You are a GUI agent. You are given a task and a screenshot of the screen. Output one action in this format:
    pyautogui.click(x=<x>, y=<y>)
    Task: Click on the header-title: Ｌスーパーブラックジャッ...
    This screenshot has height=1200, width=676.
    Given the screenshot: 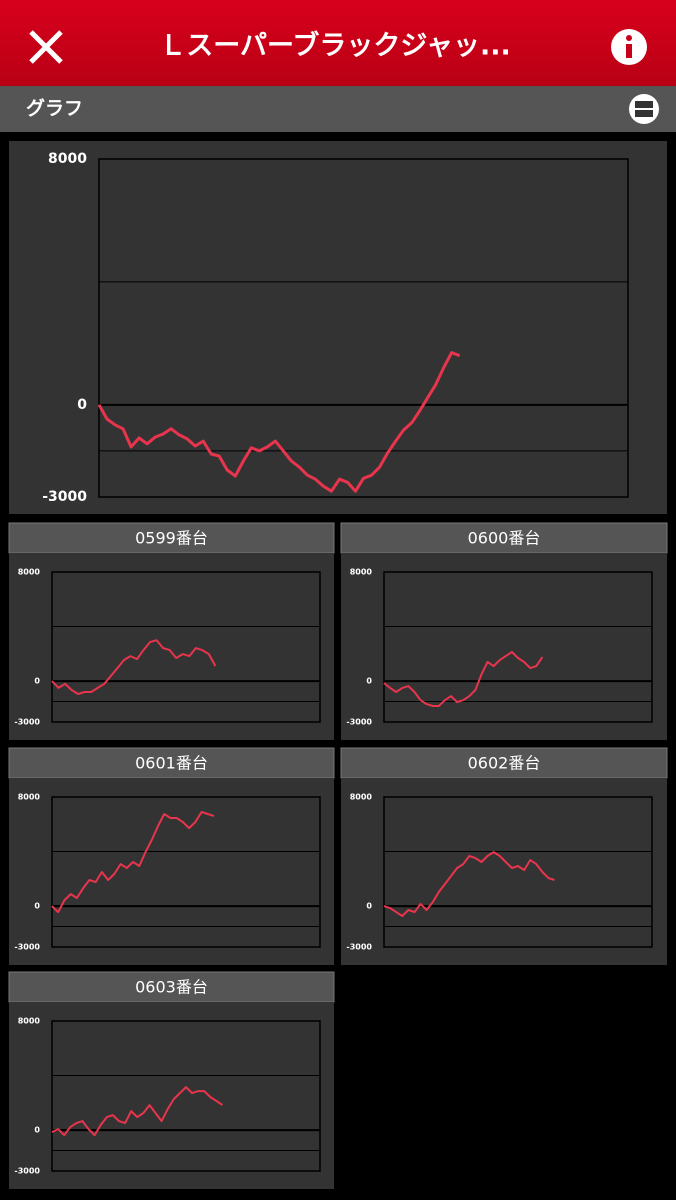 What is the action you would take?
    pyautogui.click(x=335, y=46)
    